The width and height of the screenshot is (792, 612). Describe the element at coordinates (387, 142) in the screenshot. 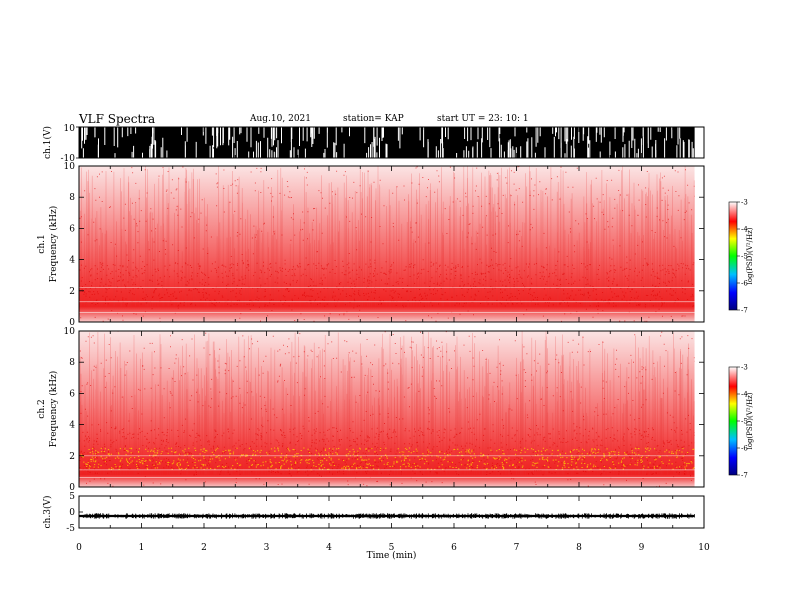

I see `ch1-waveform-gaps` at that location.